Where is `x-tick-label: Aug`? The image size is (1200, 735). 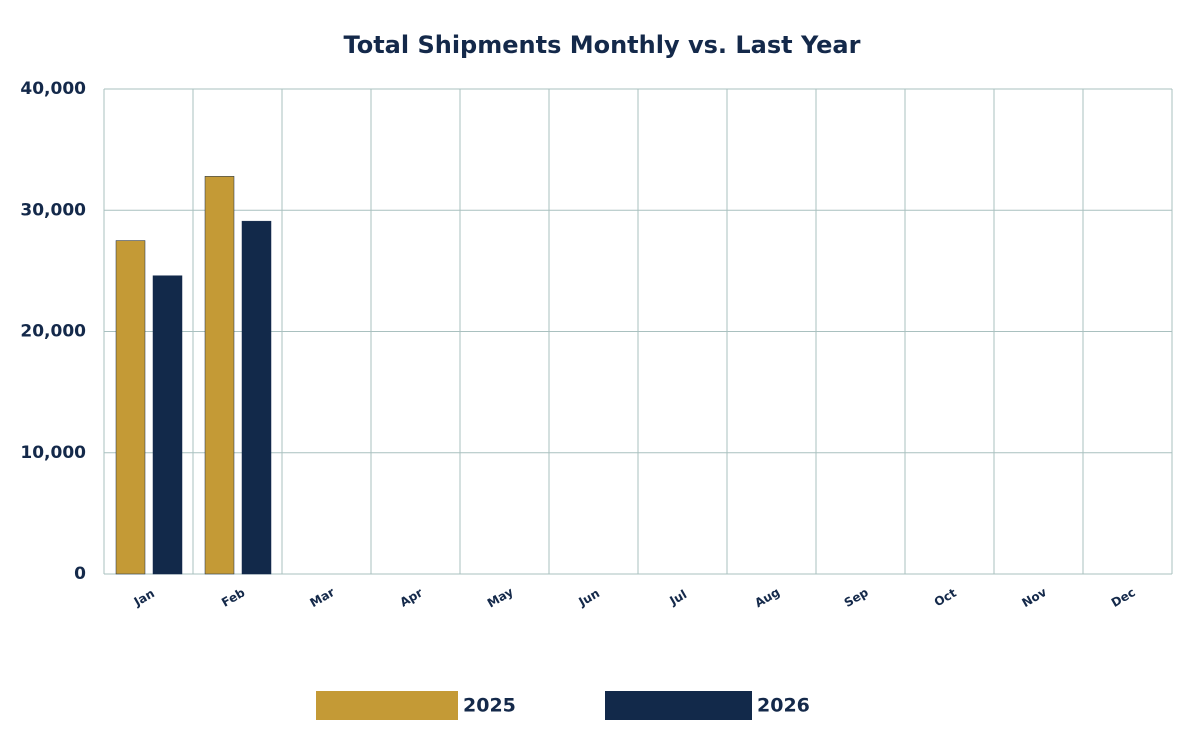
x-tick-label: Aug is located at coordinates (767, 597).